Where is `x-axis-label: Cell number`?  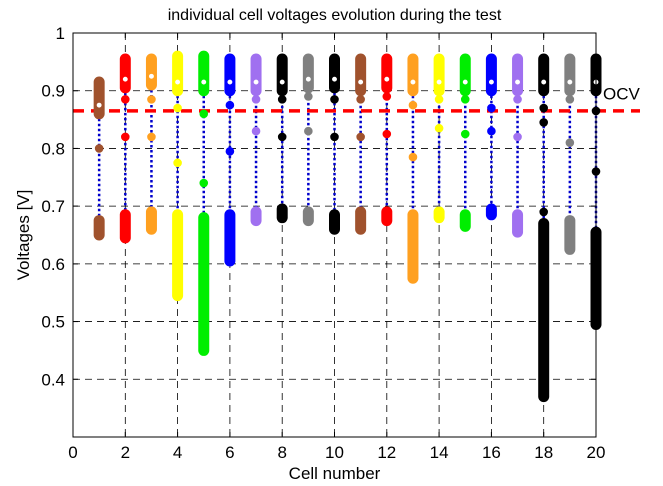
x-axis-label: Cell number is located at coordinates (335, 473).